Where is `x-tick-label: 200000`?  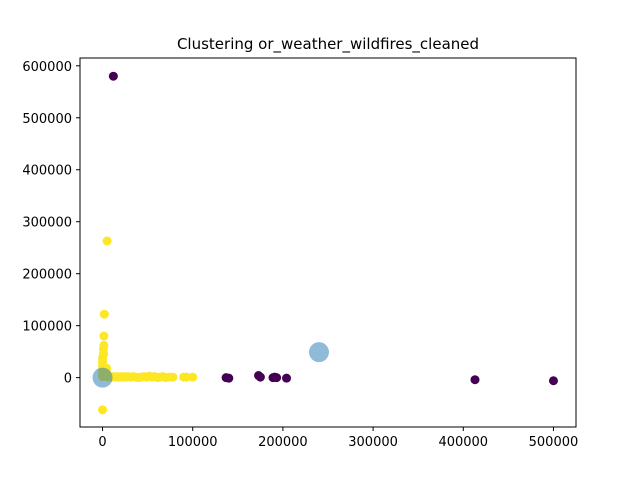 x-tick-label: 200000 is located at coordinates (283, 442).